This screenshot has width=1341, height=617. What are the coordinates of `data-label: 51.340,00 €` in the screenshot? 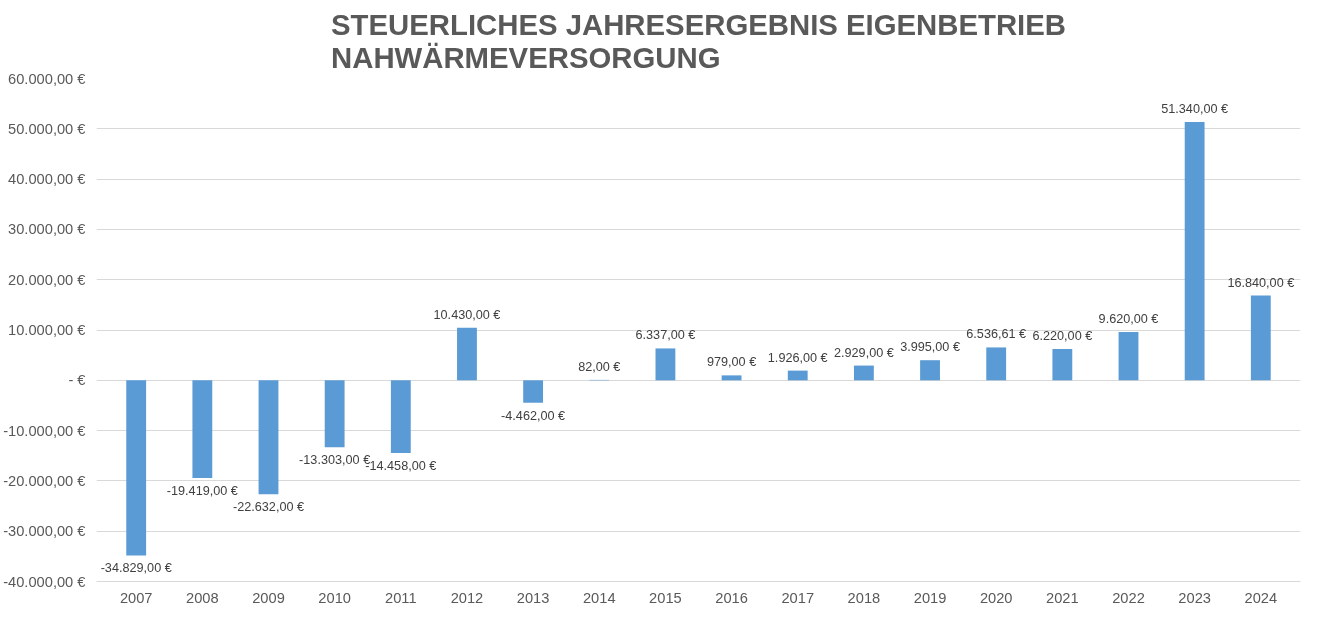 It's located at (1195, 109).